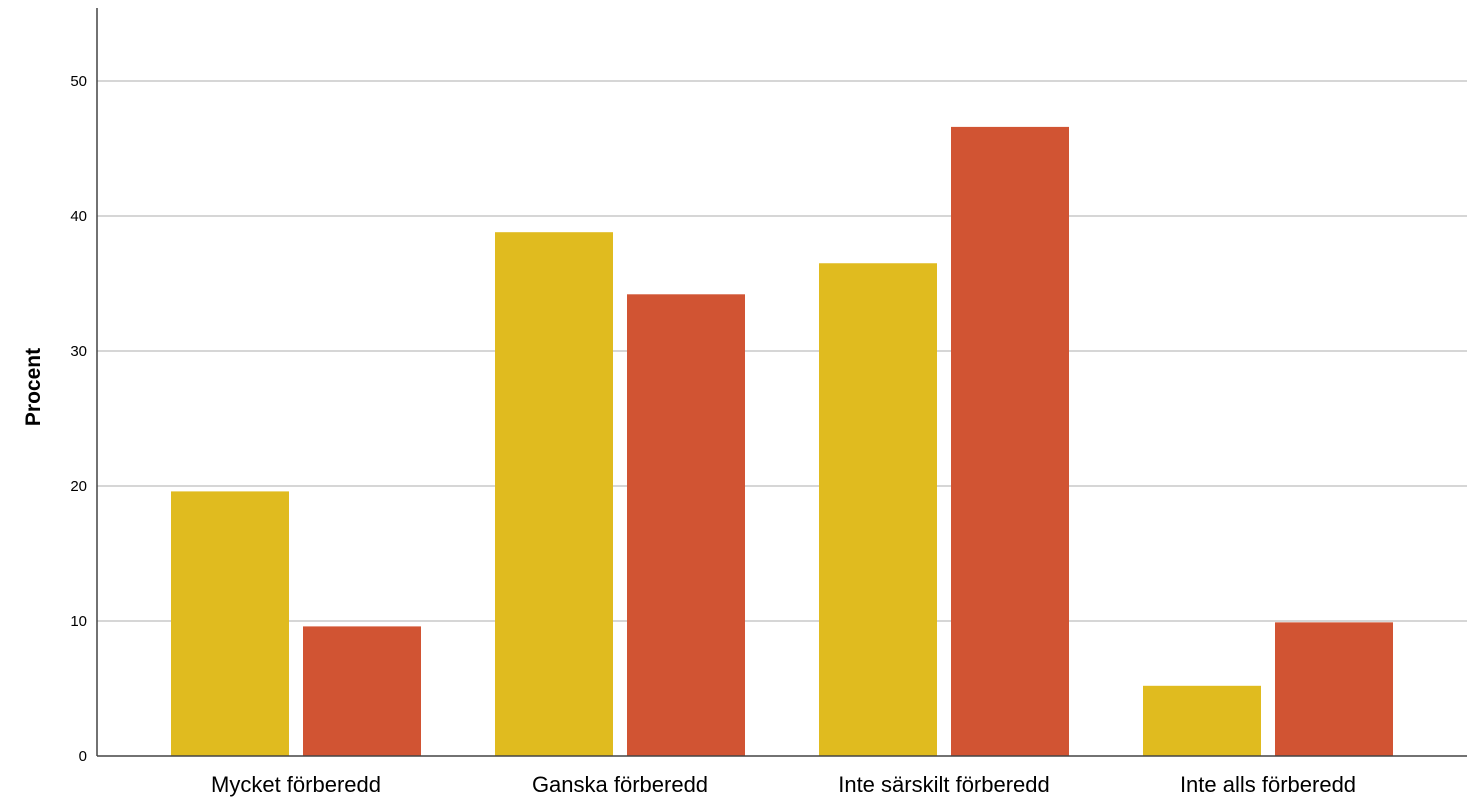 This screenshot has width=1481, height=799. What do you see at coordinates (296, 784) in the screenshot?
I see `x-category-label: Mycket förberedd` at bounding box center [296, 784].